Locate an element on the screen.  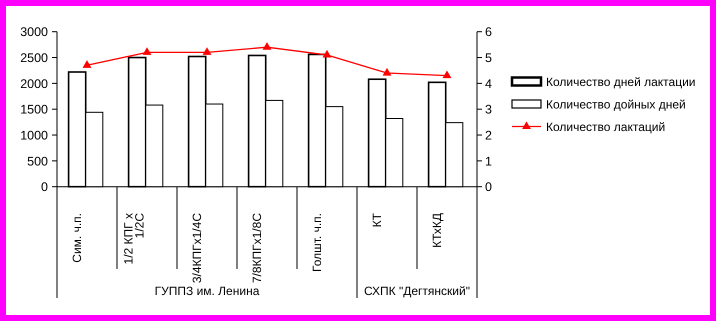
legend-label: Количество дней лактации is located at coordinates (621, 82).